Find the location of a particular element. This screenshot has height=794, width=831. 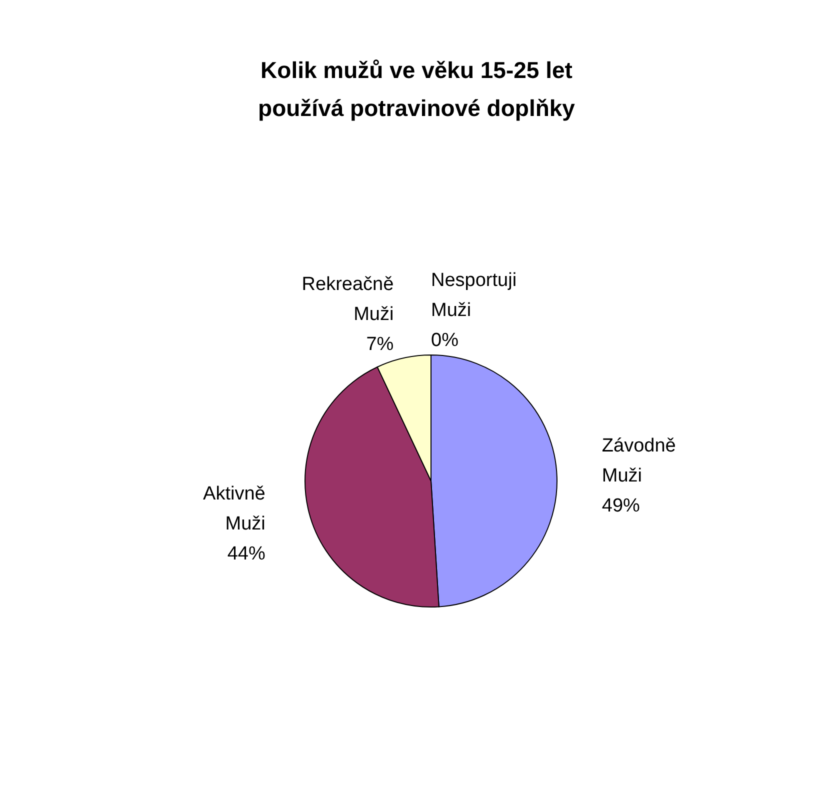

chart-title: Kolik mužů ve věku 15-25 let používá potravinové doplňky is located at coordinates (417, 89).